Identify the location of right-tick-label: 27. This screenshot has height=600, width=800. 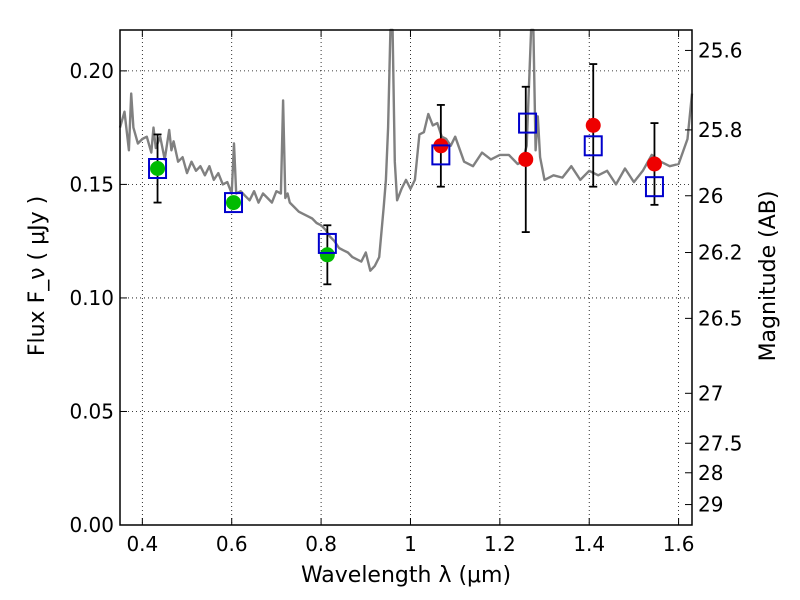
(710, 393).